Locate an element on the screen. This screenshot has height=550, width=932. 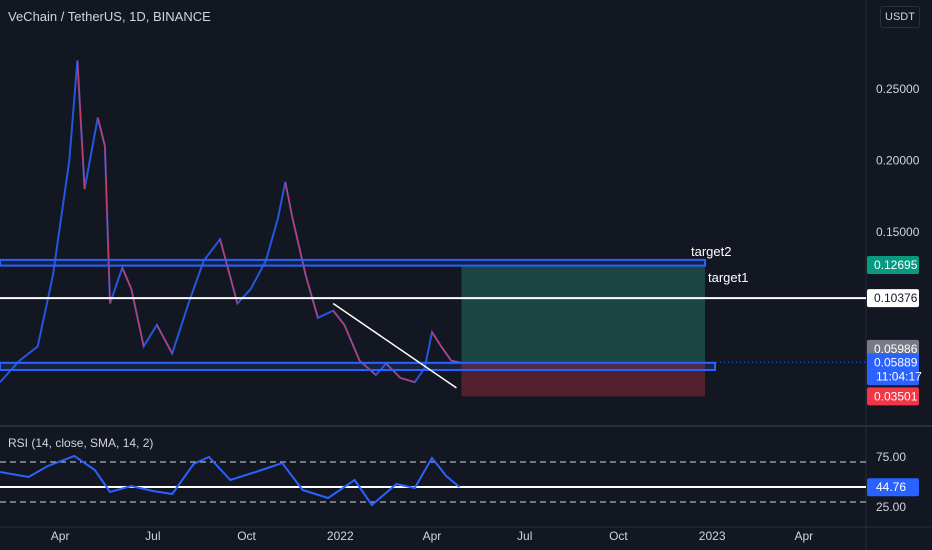
previous-close-badge-text: 0.05986 is located at coordinates (896, 349).